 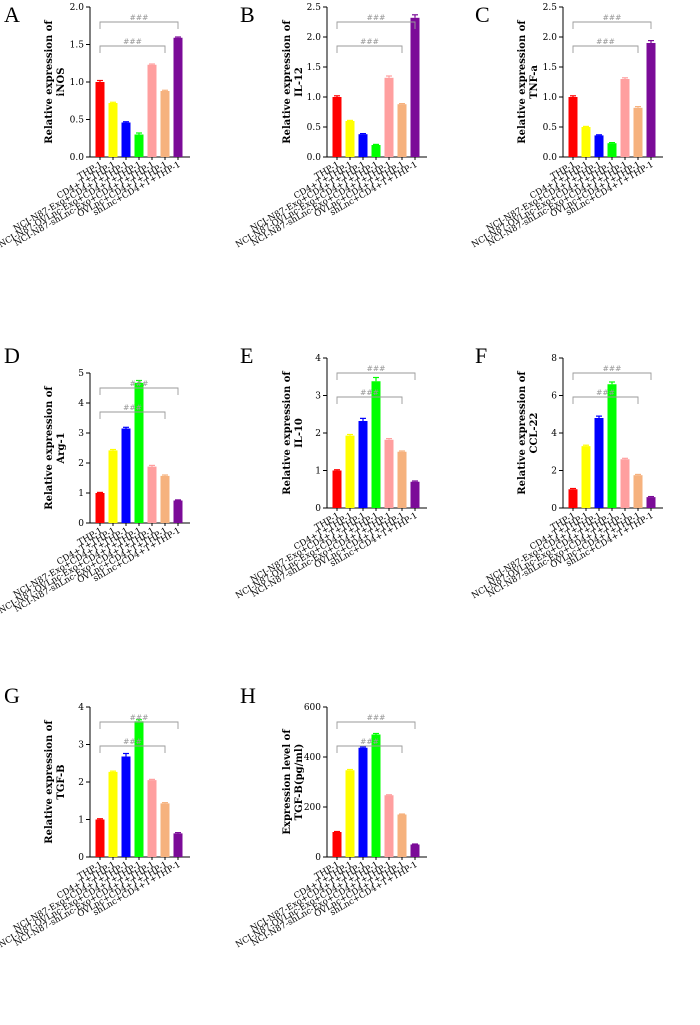 What do you see at coordinates (312, 808) in the screenshot?
I see `y-tick-label: 200` at bounding box center [312, 808].